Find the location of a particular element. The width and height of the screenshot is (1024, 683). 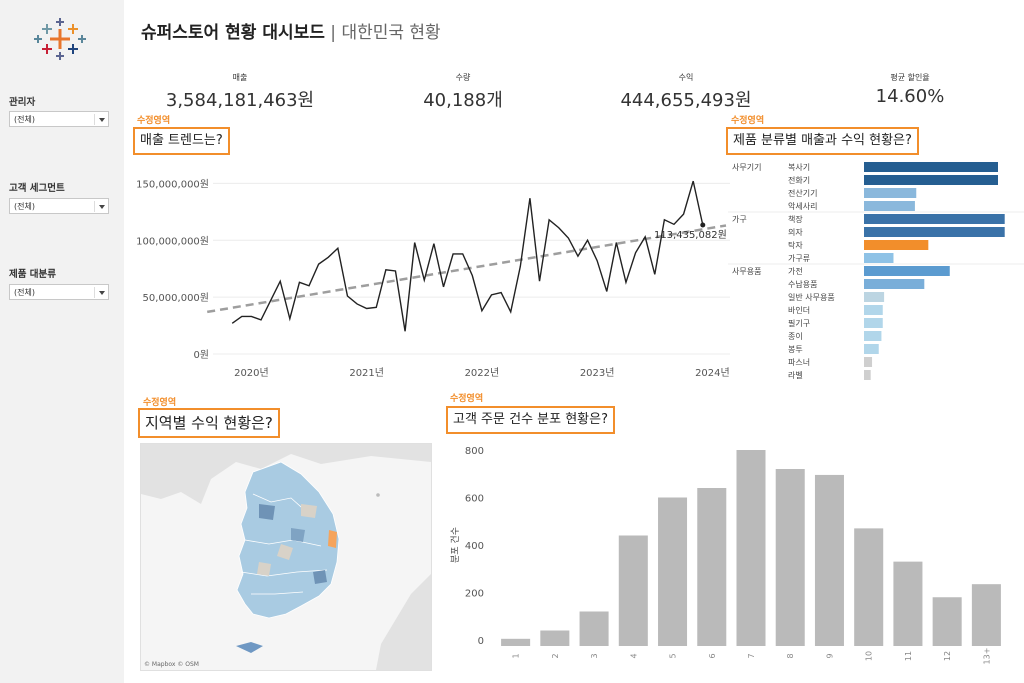

x-tick-label: 2 is located at coordinates (555, 655).